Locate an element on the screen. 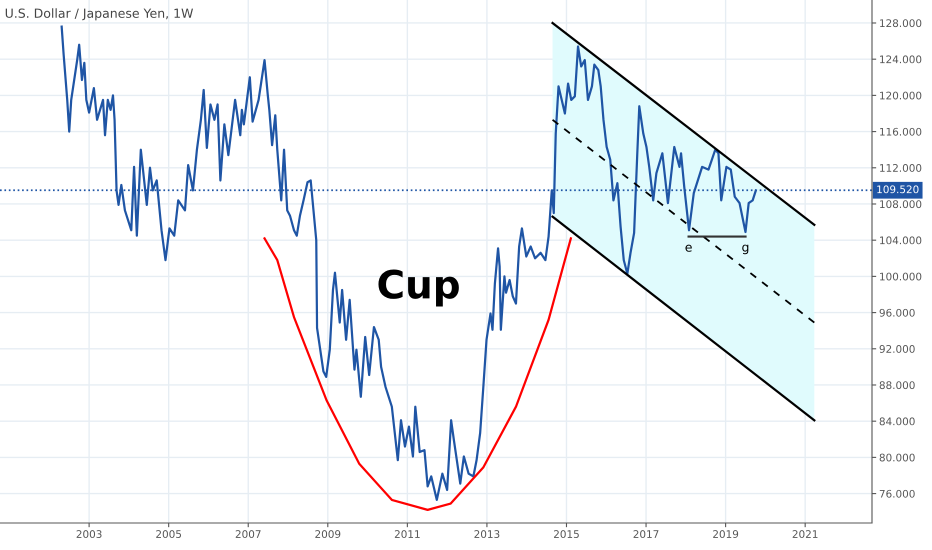  x-tick-label: 2019 is located at coordinates (725, 534).